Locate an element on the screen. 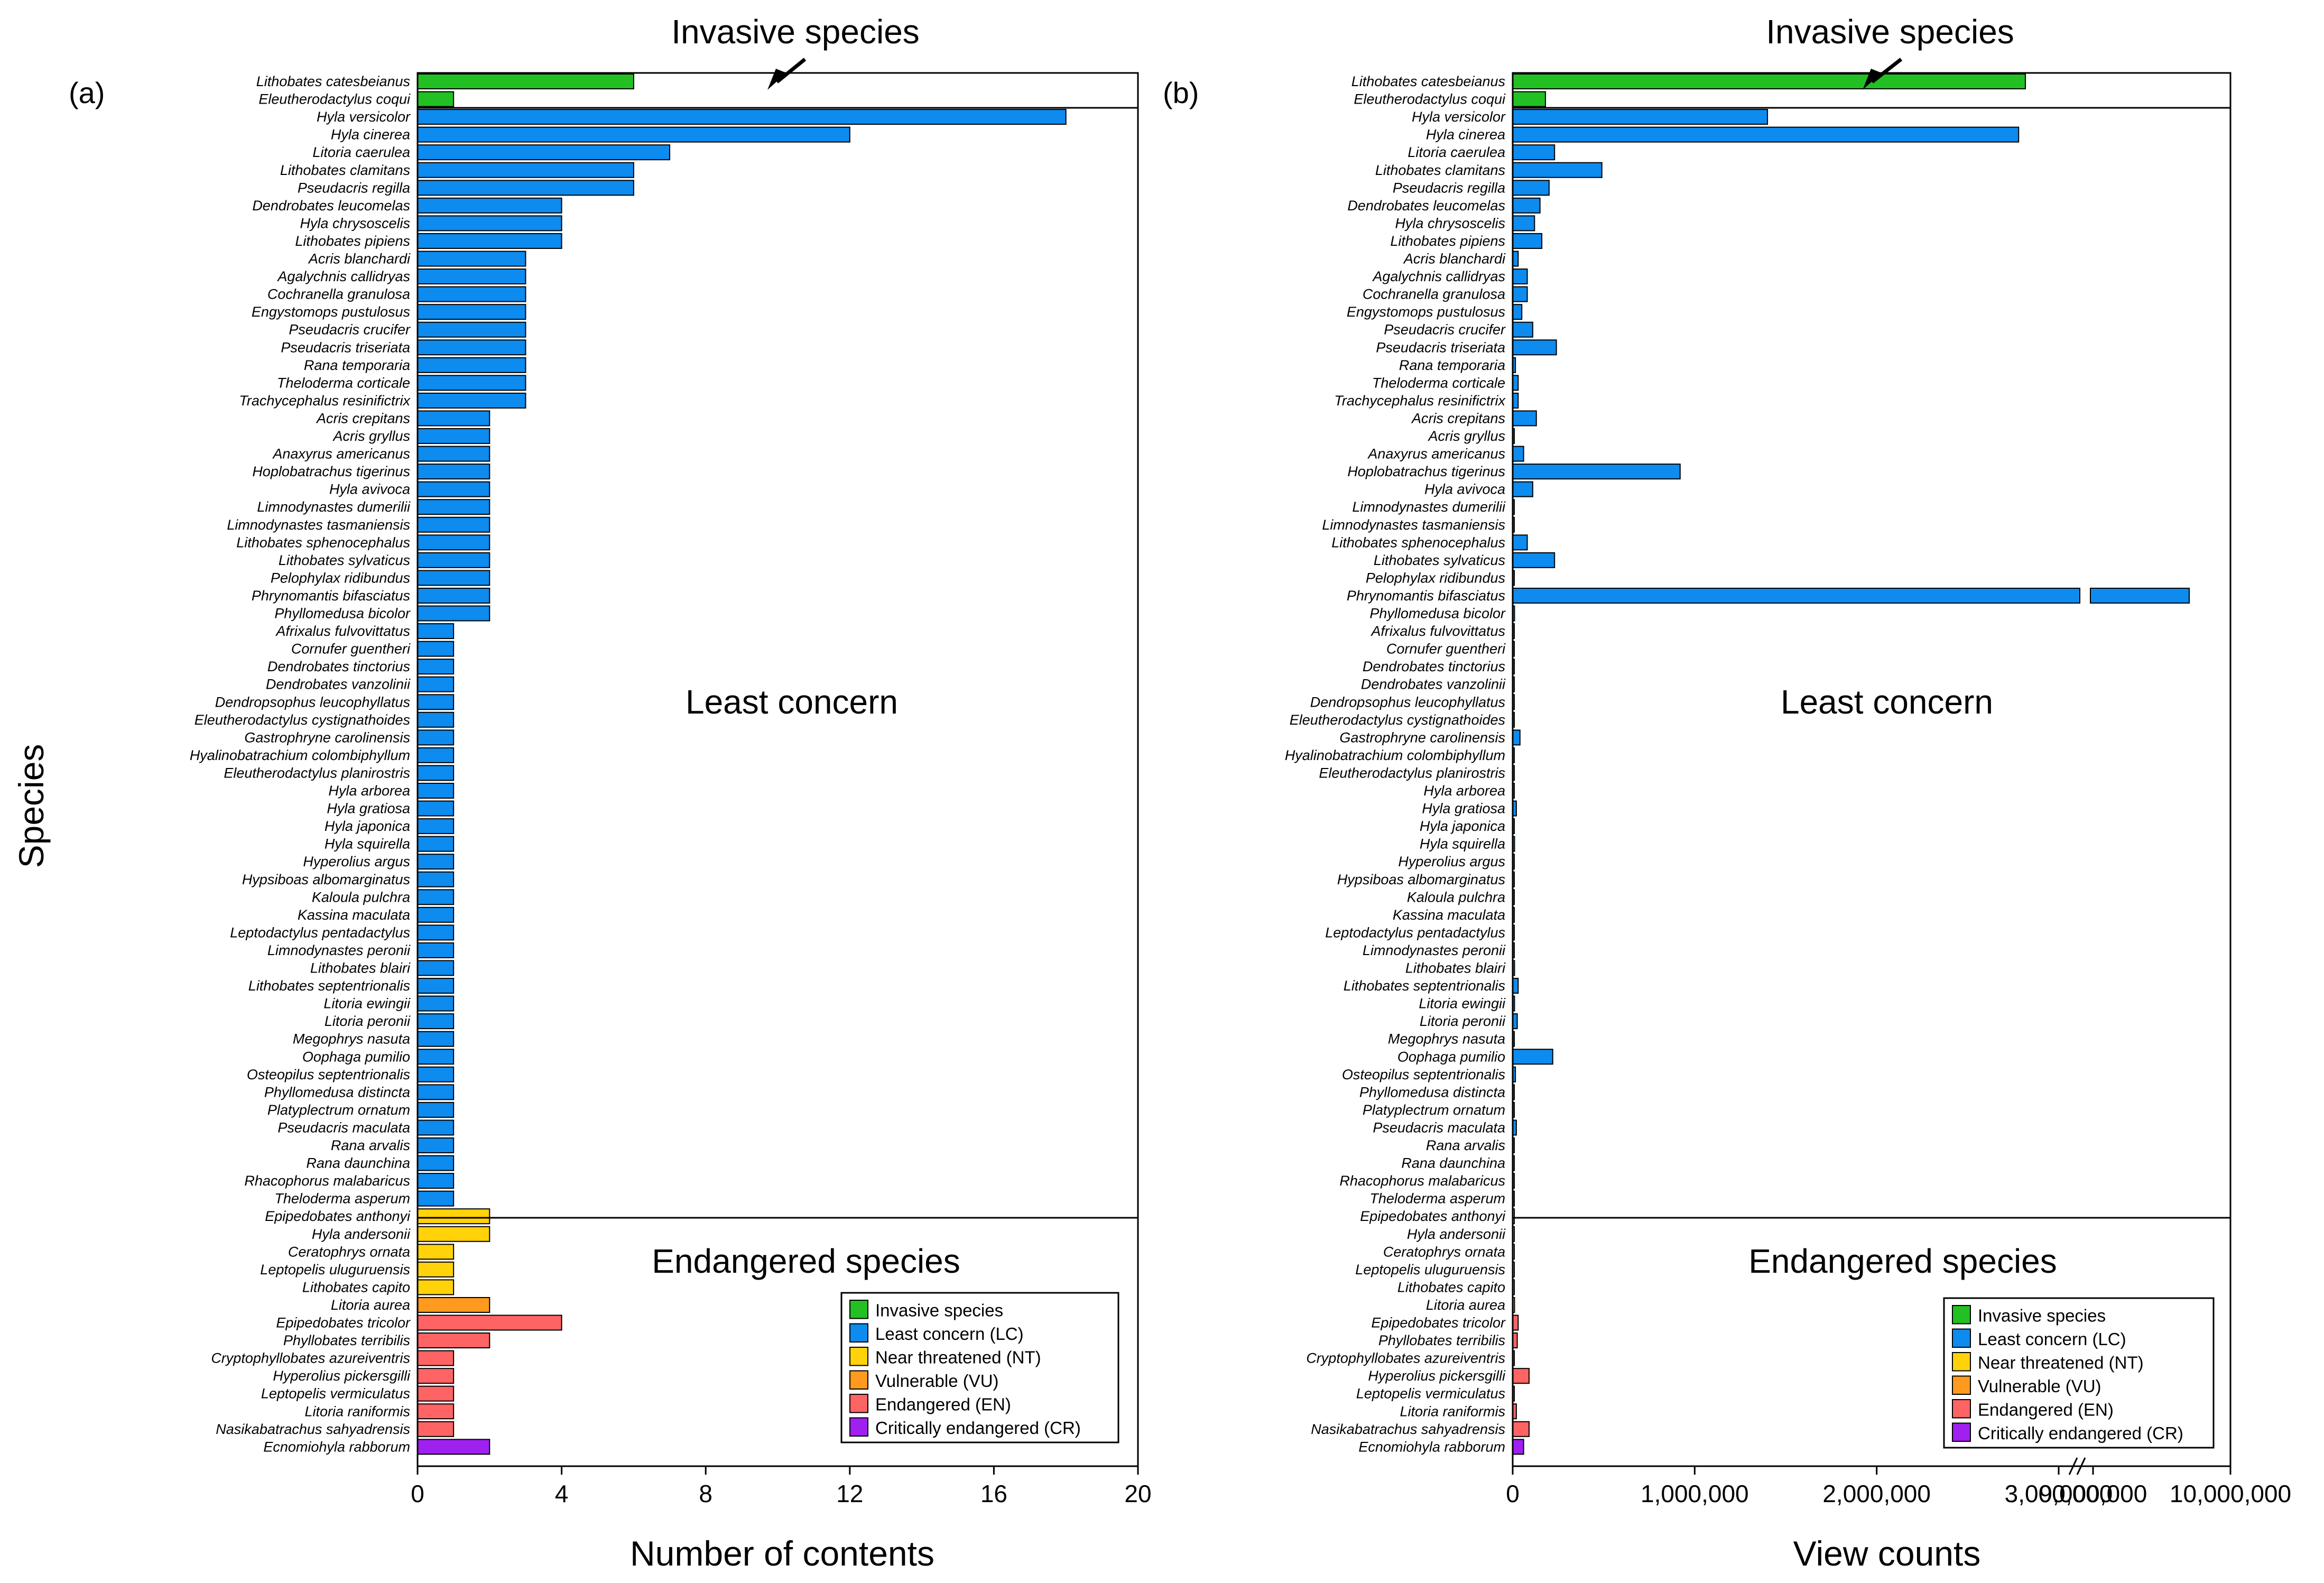  panel-a-species-label: Rana temporaria is located at coordinates (357, 365).